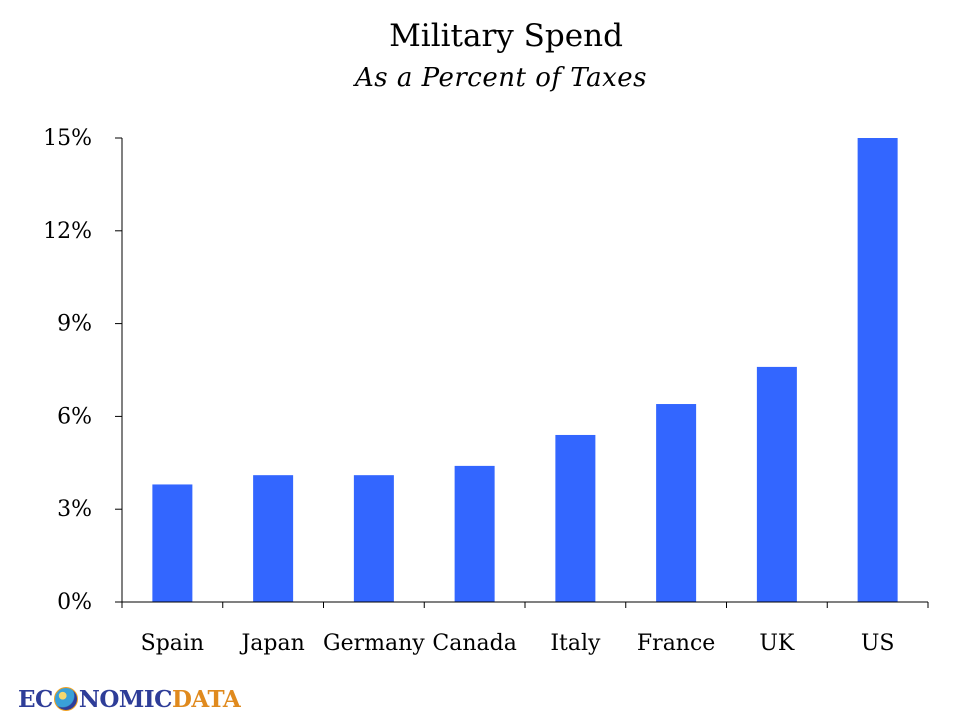 The height and width of the screenshot is (720, 960). I want to click on bar-canada, so click(474, 533).